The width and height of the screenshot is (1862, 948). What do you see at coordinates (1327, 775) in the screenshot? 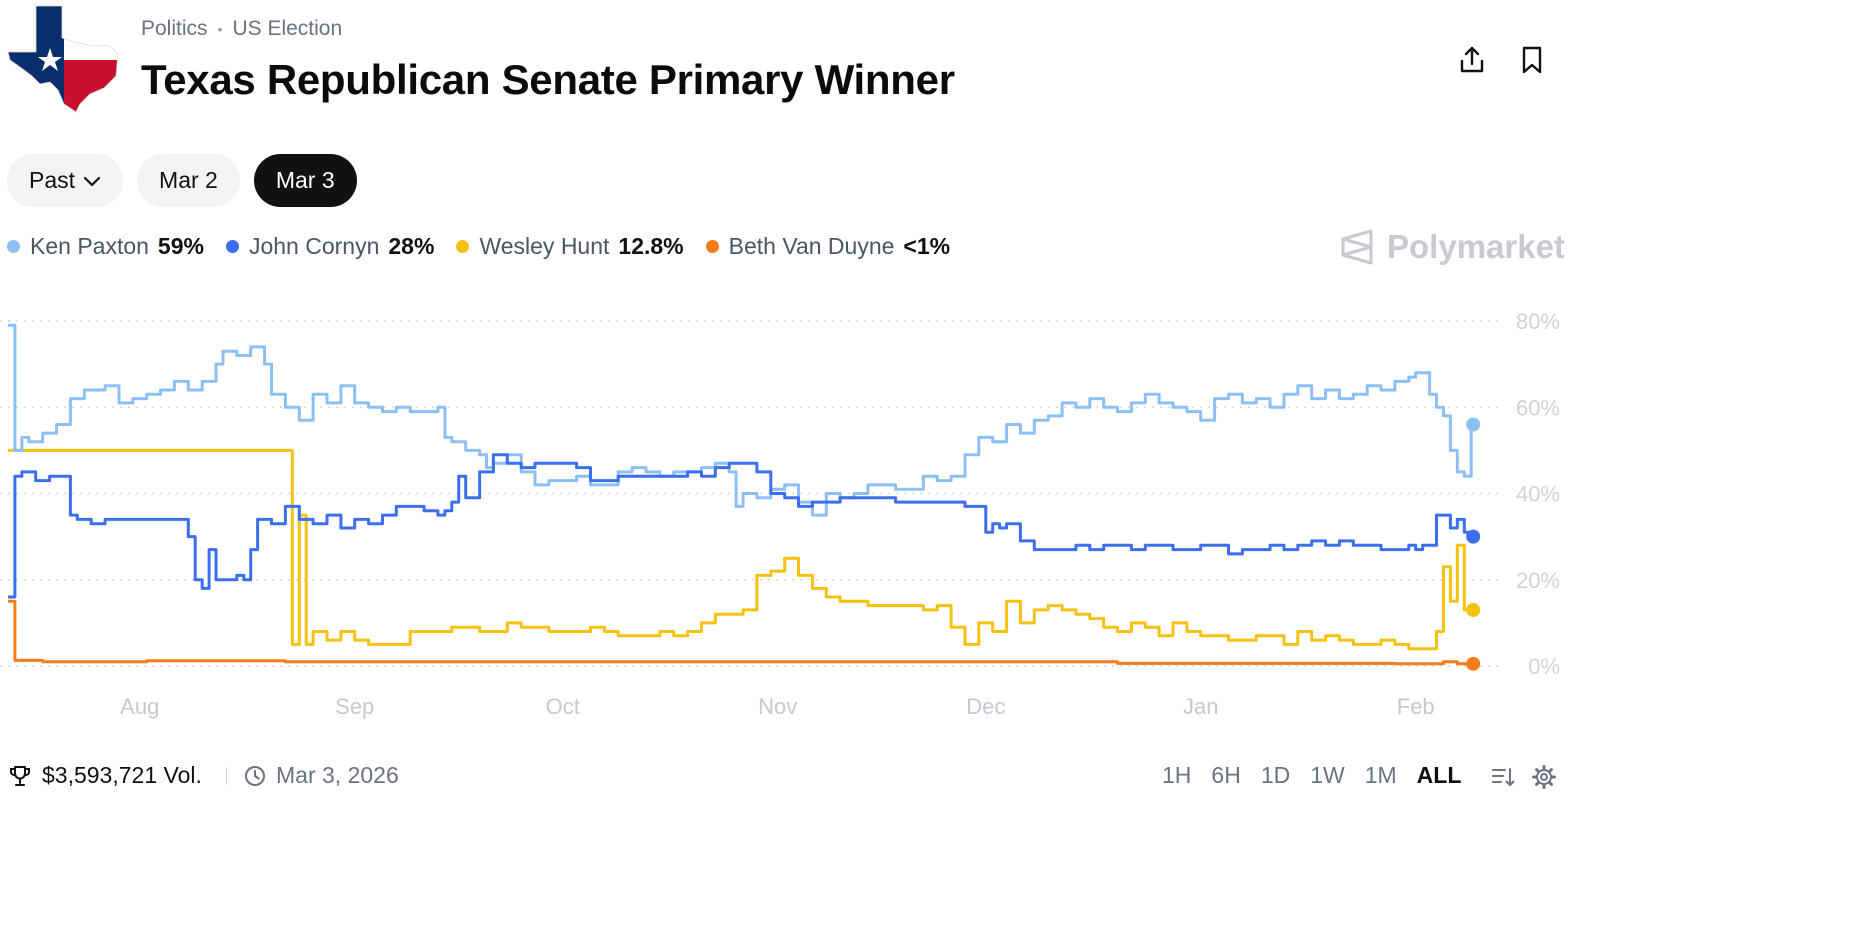
I see `range-1w: 1W` at bounding box center [1327, 775].